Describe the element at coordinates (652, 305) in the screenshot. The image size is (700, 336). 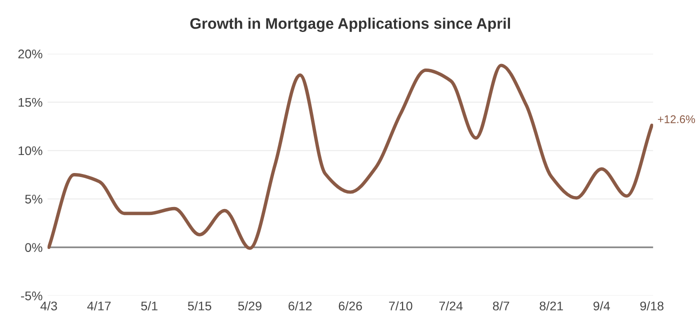
I see `x-tick-label: 9/18` at that location.